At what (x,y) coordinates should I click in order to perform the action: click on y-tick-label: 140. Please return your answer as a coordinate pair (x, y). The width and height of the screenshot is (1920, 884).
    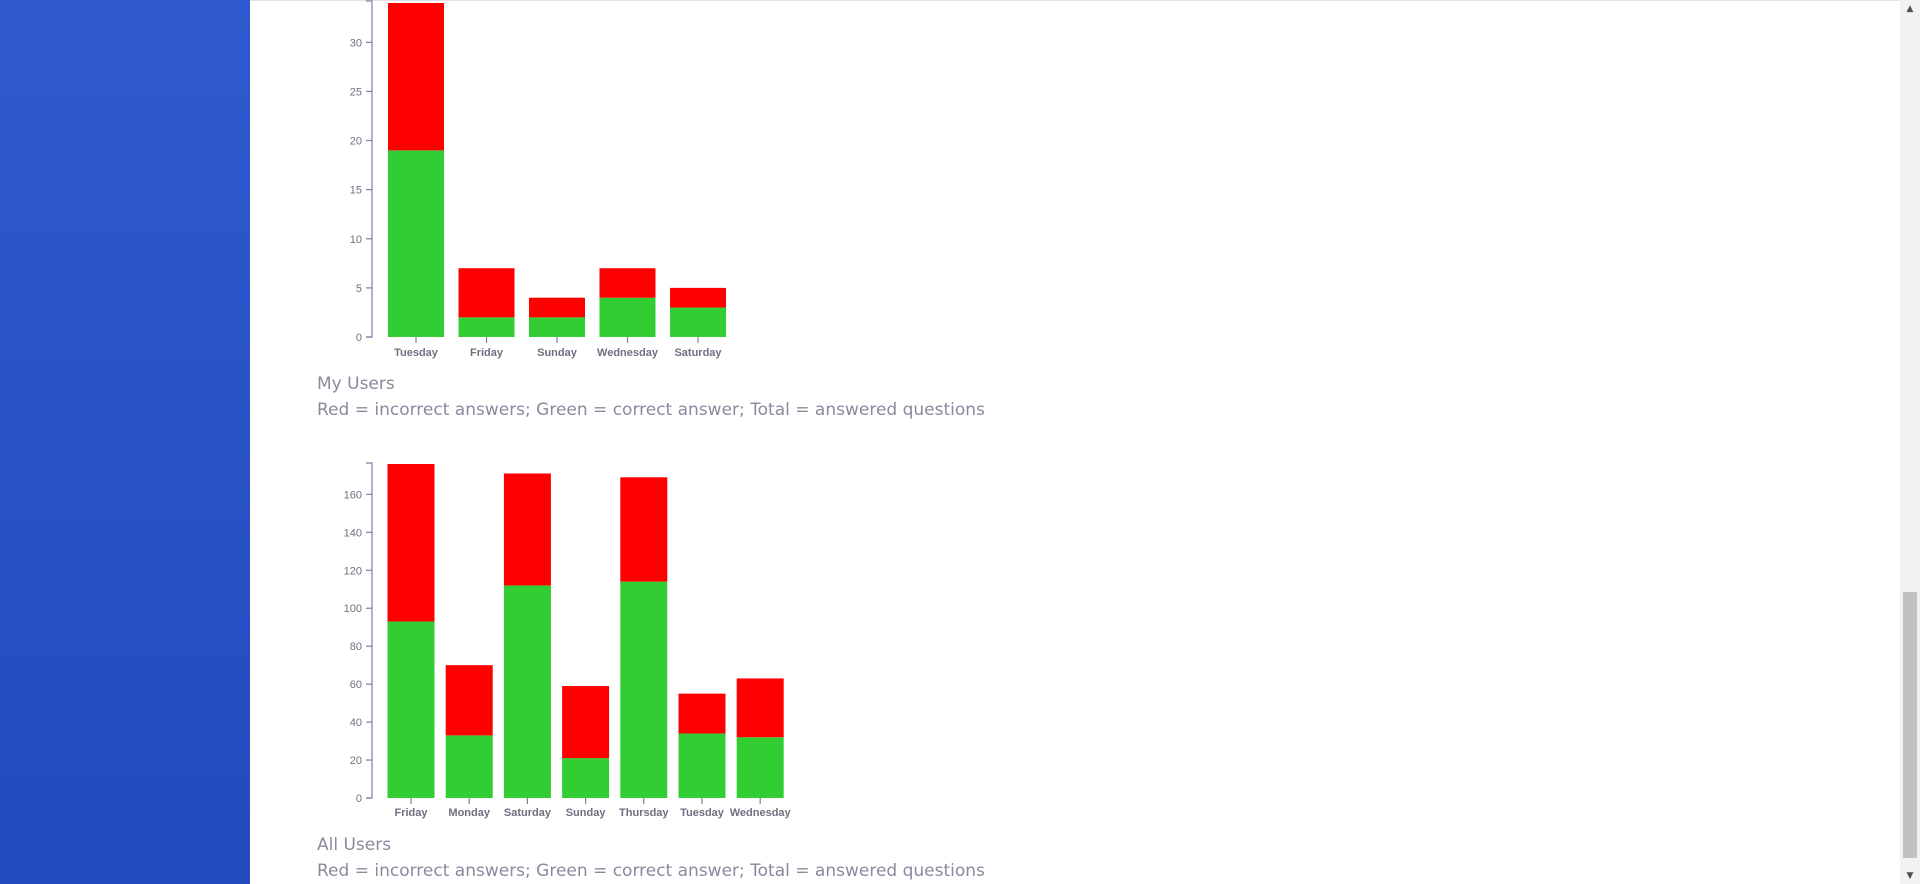
    Looking at the image, I should click on (353, 533).